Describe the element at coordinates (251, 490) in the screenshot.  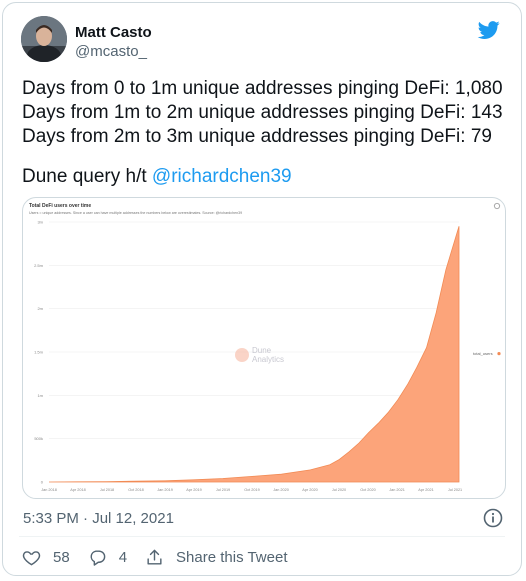
I see `x-tick-label: Oct 2019` at that location.